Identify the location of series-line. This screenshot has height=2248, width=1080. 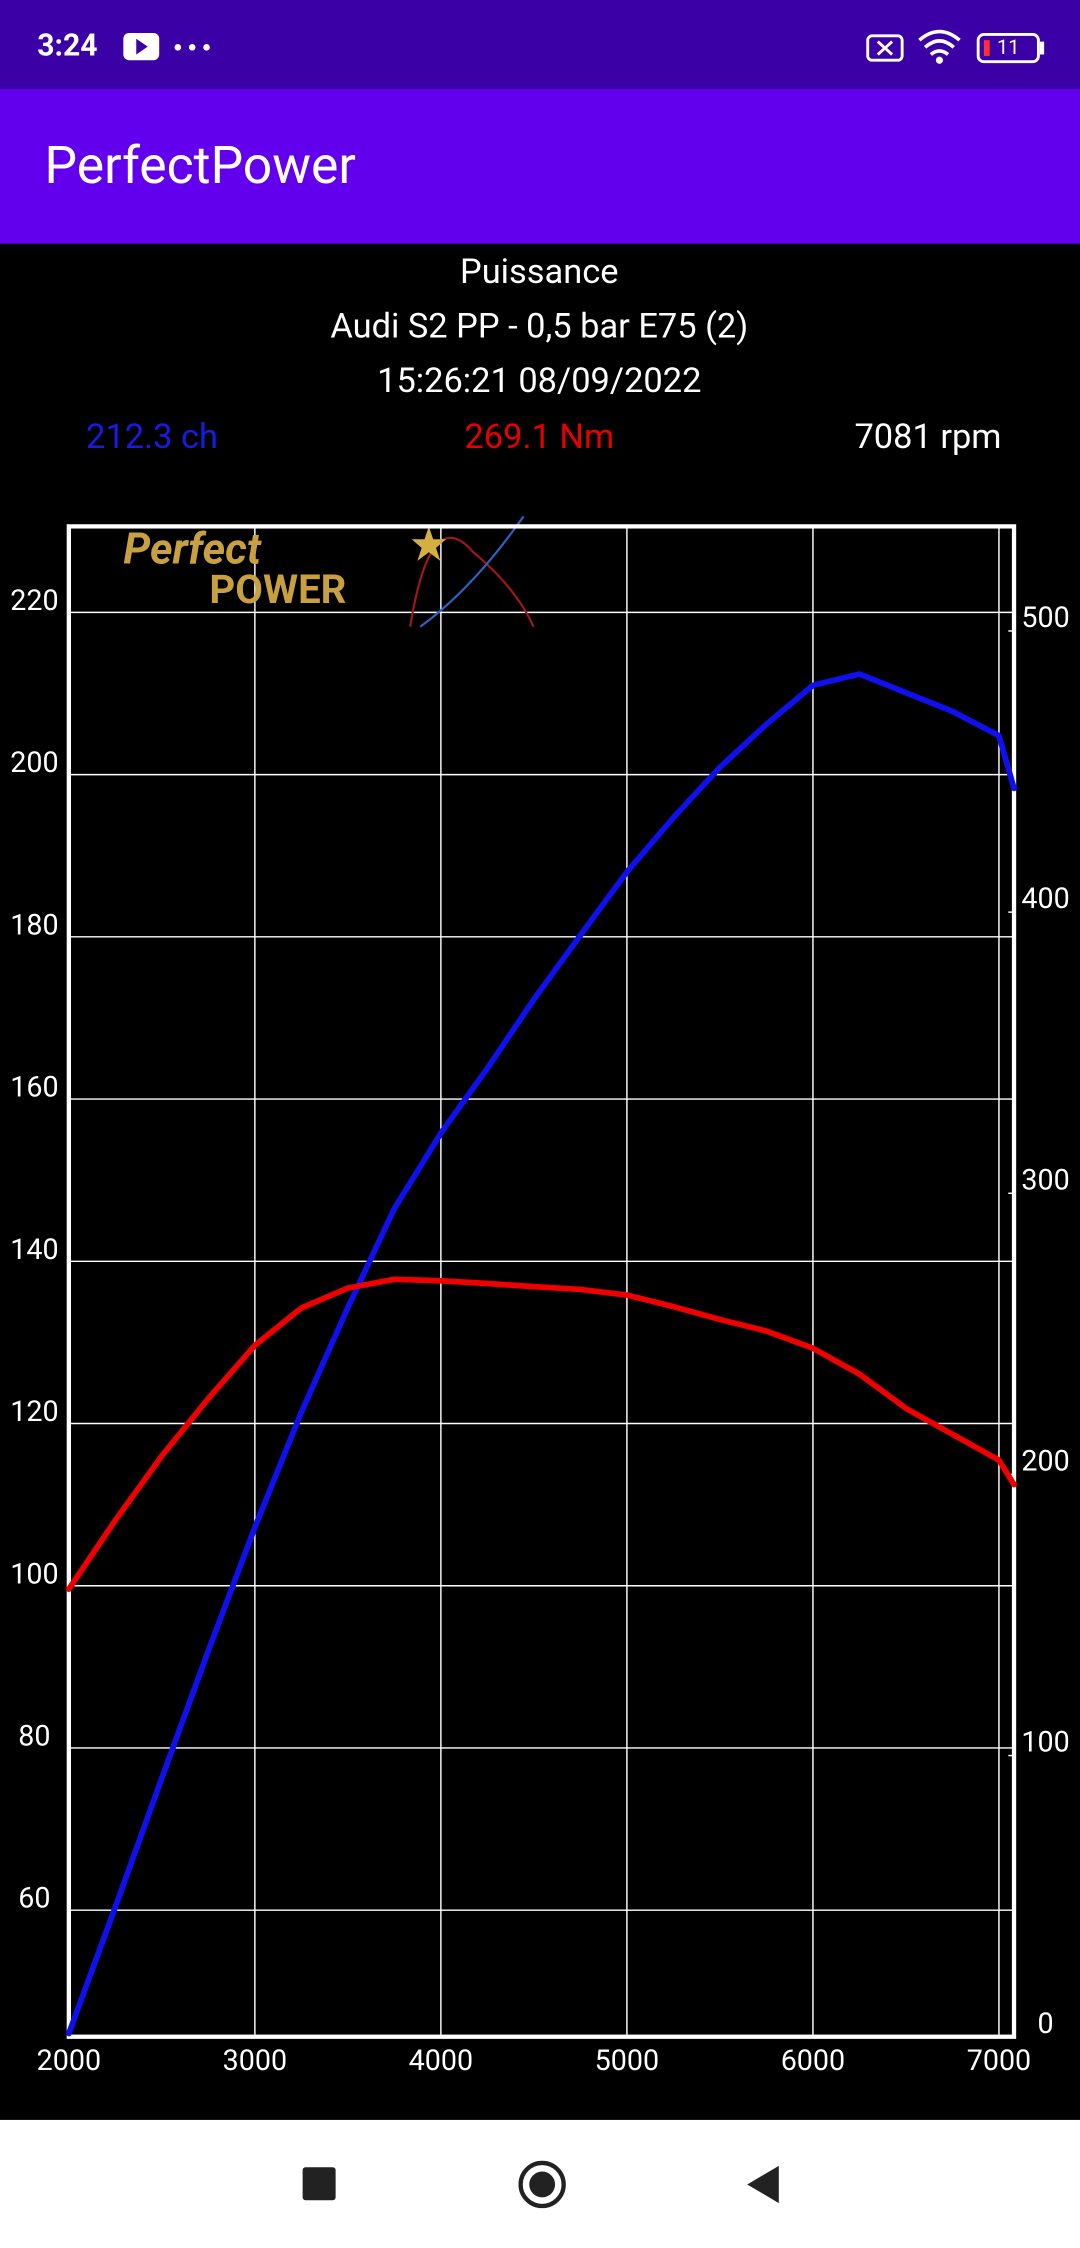
(541, 1434).